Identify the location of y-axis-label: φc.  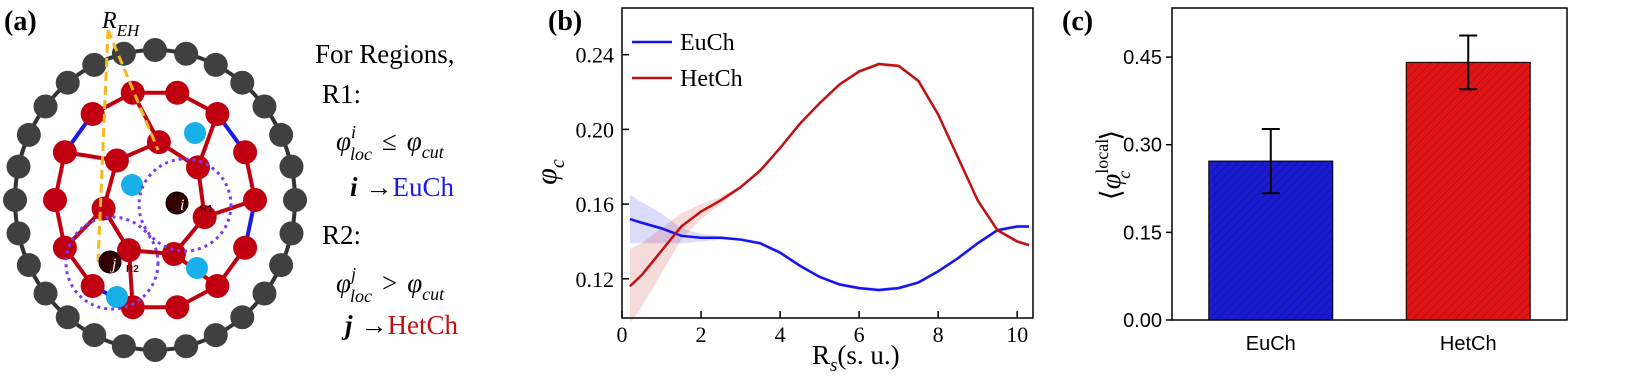
(549, 172).